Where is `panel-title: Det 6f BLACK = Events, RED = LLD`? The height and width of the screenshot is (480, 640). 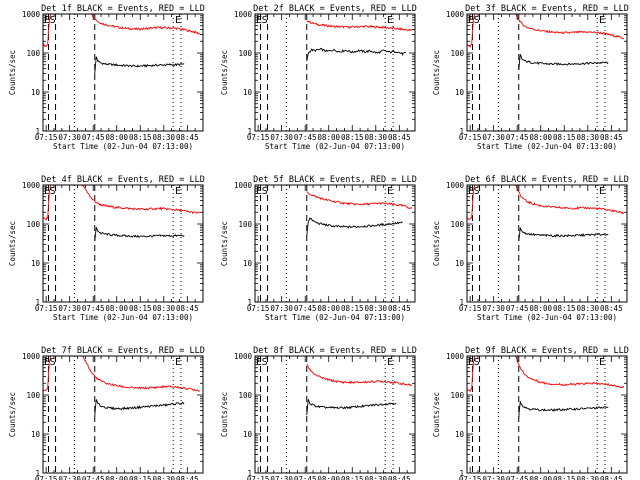
panel-title: Det 6f BLACK = Events, RED = LLD is located at coordinates (547, 180).